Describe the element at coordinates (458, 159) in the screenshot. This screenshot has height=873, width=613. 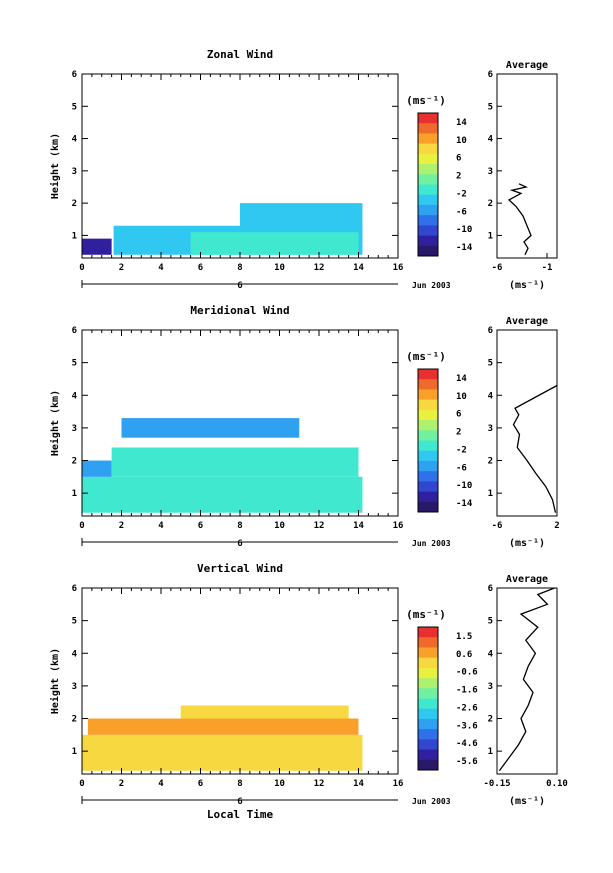
I see `colorbar-tick-label: 6` at that location.